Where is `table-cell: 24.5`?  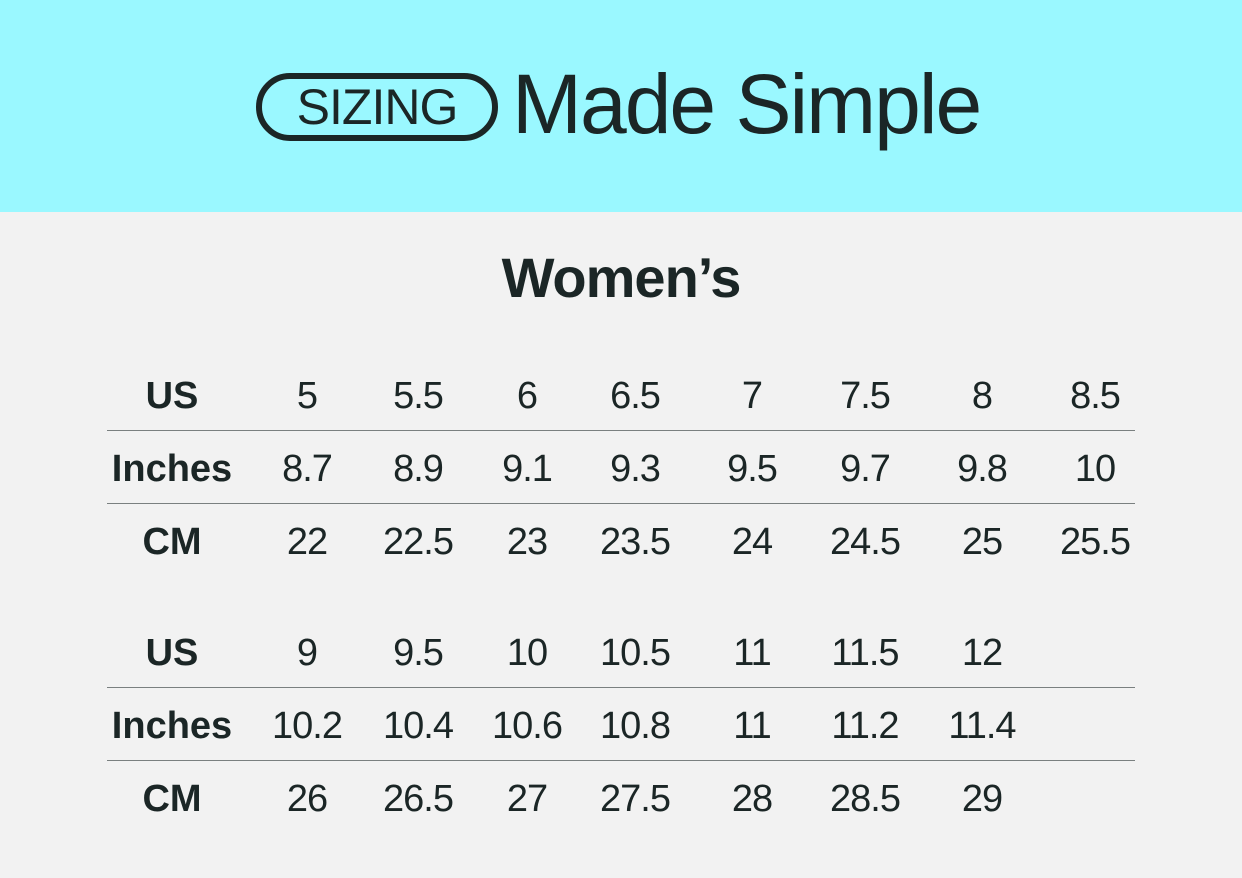
table-cell: 24.5 is located at coordinates (865, 542).